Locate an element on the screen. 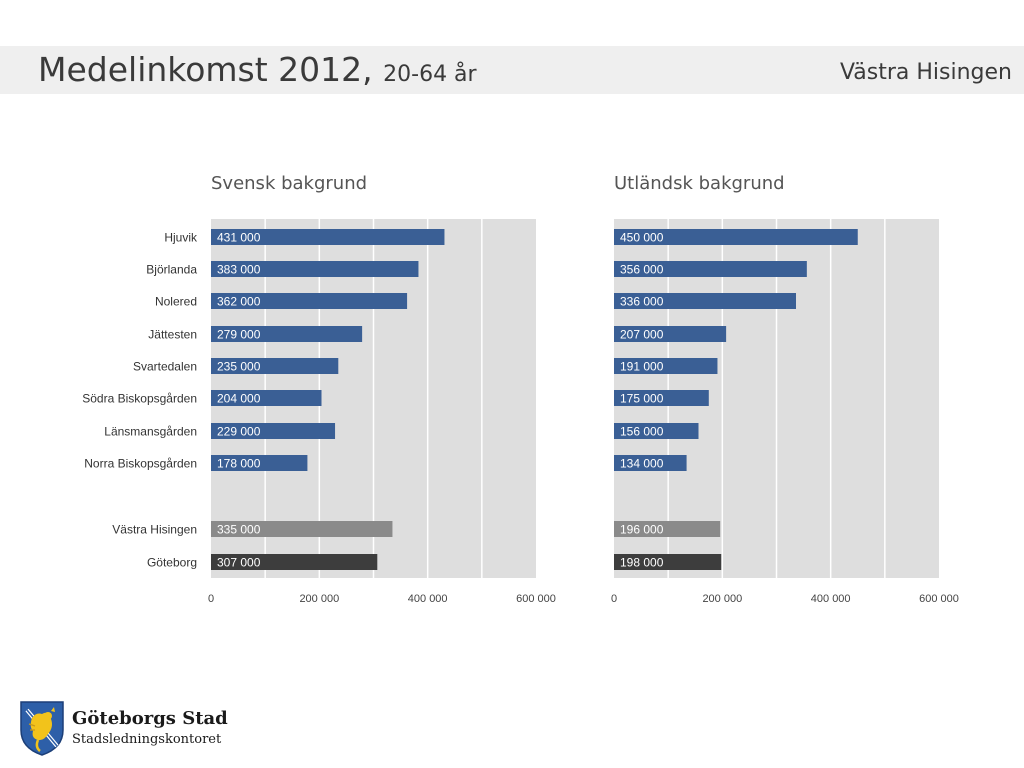 This screenshot has width=1024, height=768. category-label: Göteborg is located at coordinates (172, 563).